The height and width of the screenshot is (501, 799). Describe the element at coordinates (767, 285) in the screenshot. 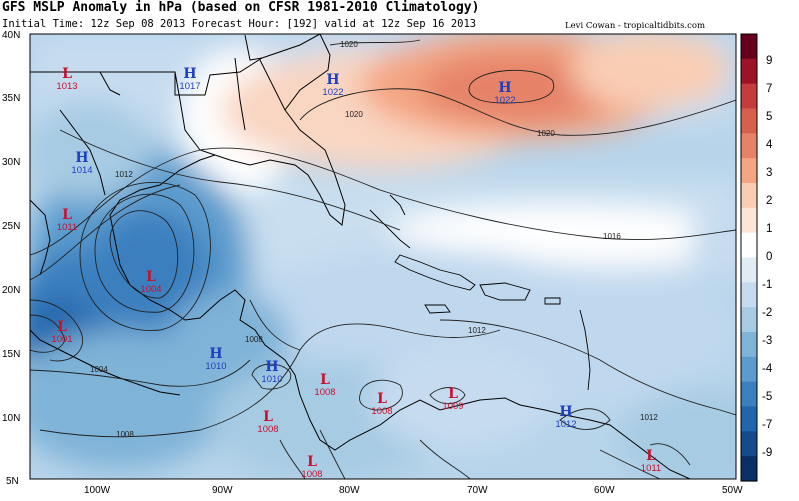

I see `colorbar-label: -1` at that location.